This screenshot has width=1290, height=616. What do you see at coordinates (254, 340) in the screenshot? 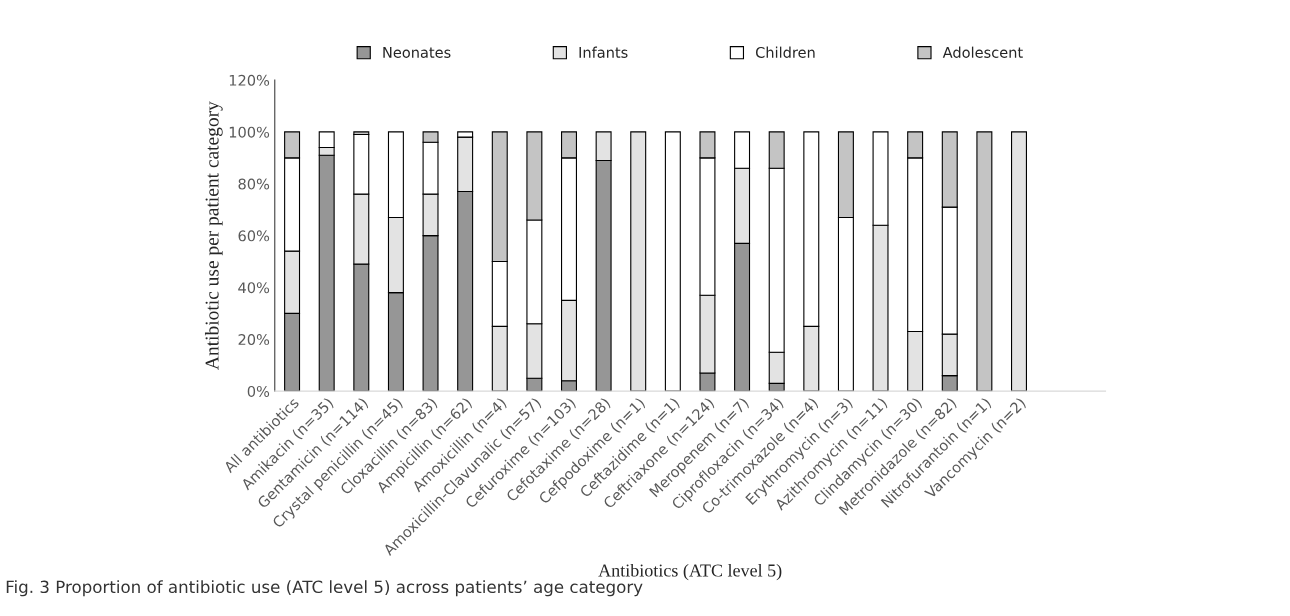
I see `y-tick-label: 20%` at bounding box center [254, 340].